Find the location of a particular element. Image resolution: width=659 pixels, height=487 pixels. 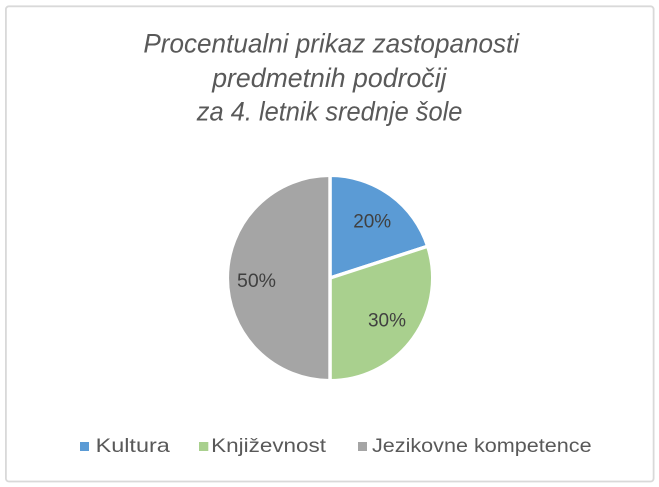

svg-text: za 4. letnik srednje šole is located at coordinates (329, 112).